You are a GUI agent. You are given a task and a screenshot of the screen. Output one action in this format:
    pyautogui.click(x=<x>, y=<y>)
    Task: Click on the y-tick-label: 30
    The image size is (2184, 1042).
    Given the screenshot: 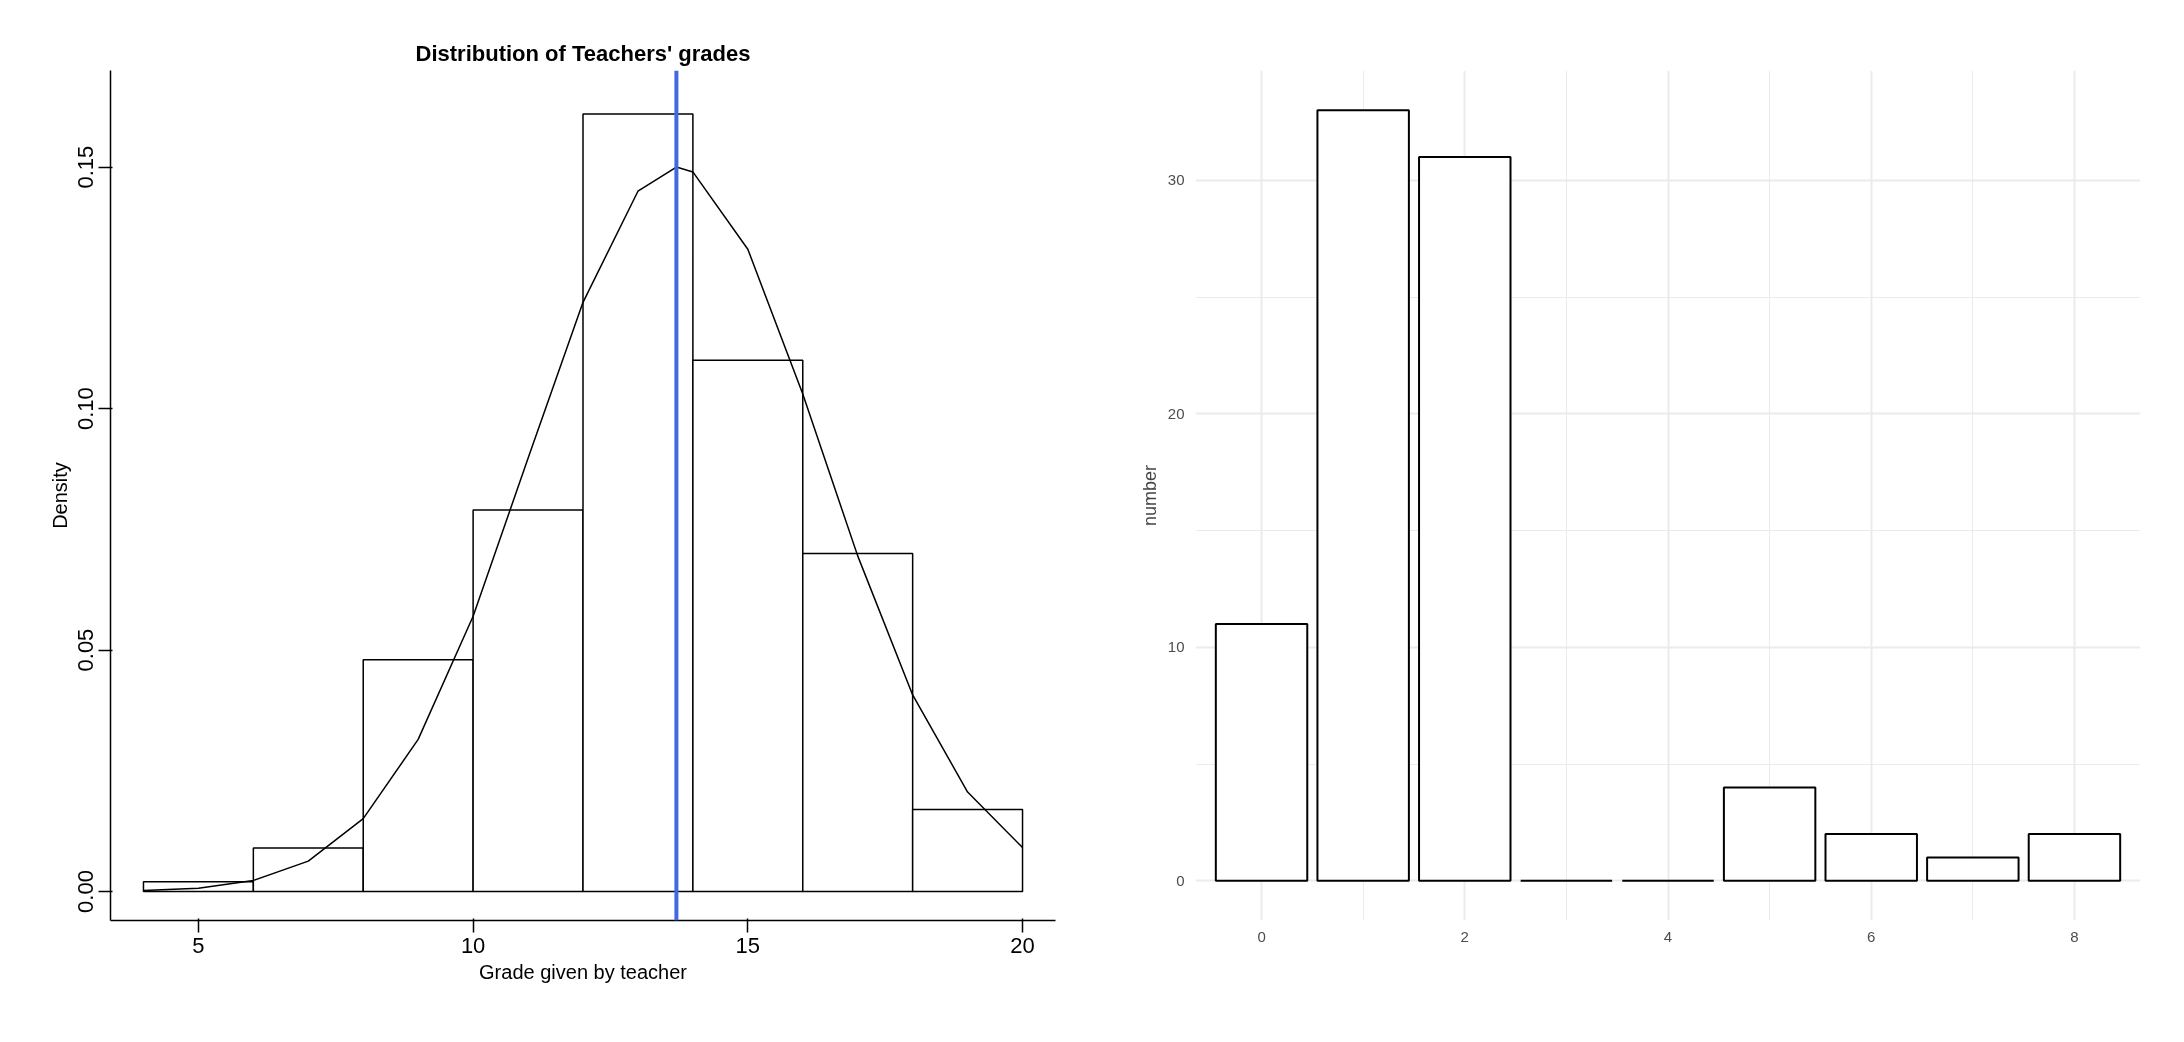 What is the action you would take?
    pyautogui.click(x=1176, y=180)
    